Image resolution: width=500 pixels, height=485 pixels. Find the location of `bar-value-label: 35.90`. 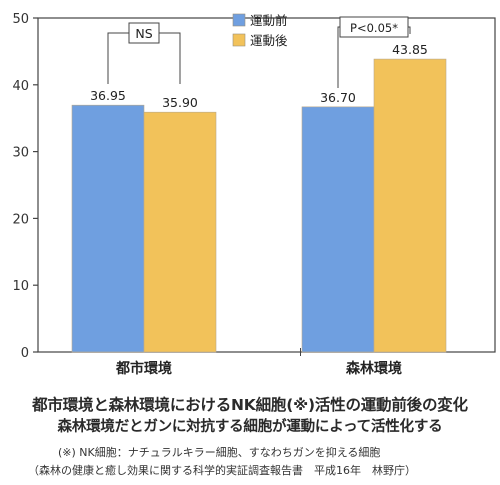

bar-value-label: 35.90 is located at coordinates (180, 102).